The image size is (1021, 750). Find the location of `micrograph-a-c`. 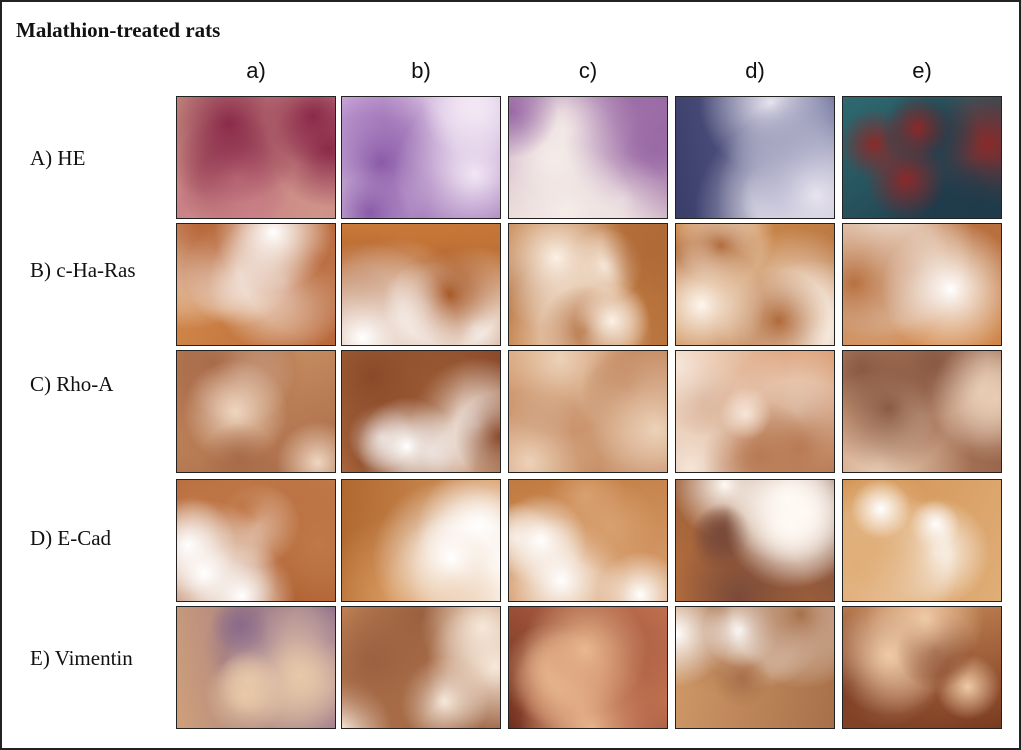

micrograph-a-c is located at coordinates (588, 157).